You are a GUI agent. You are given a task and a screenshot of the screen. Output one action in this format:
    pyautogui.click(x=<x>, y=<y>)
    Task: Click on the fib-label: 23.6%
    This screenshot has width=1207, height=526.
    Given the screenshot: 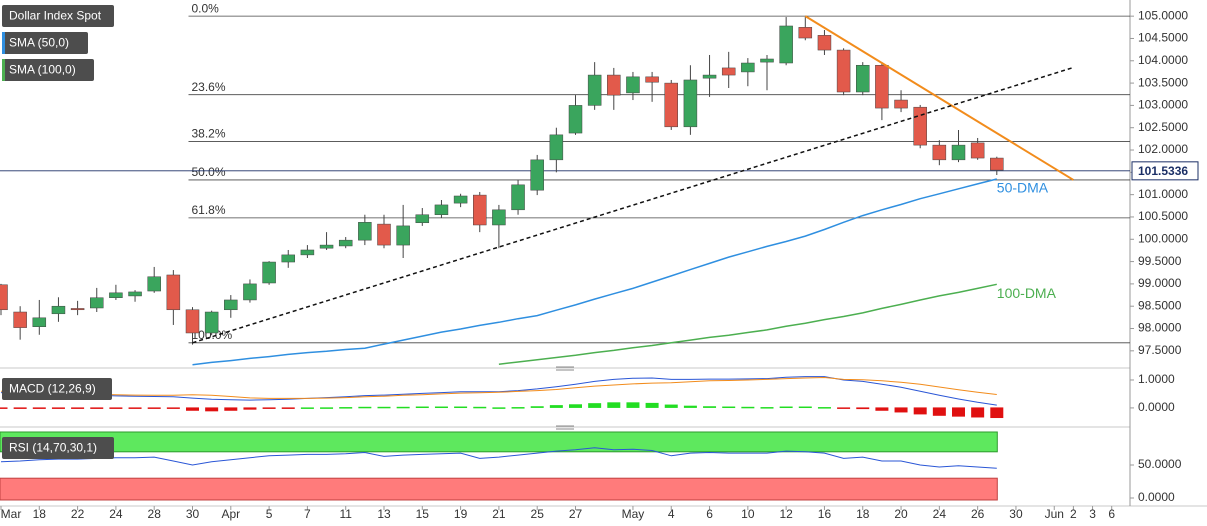 What is the action you would take?
    pyautogui.click(x=209, y=87)
    